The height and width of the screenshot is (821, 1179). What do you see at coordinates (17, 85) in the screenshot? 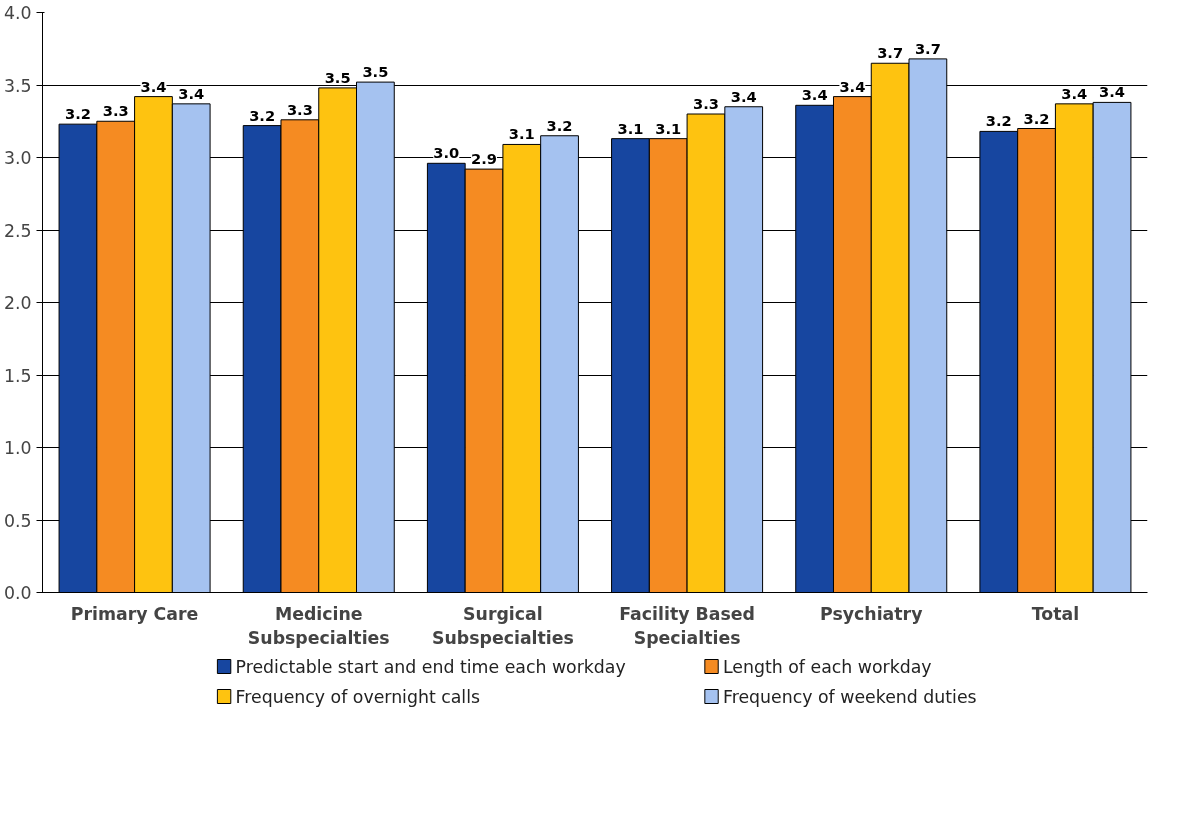
I see `y-tick-label: 3.5` at bounding box center [17, 85].